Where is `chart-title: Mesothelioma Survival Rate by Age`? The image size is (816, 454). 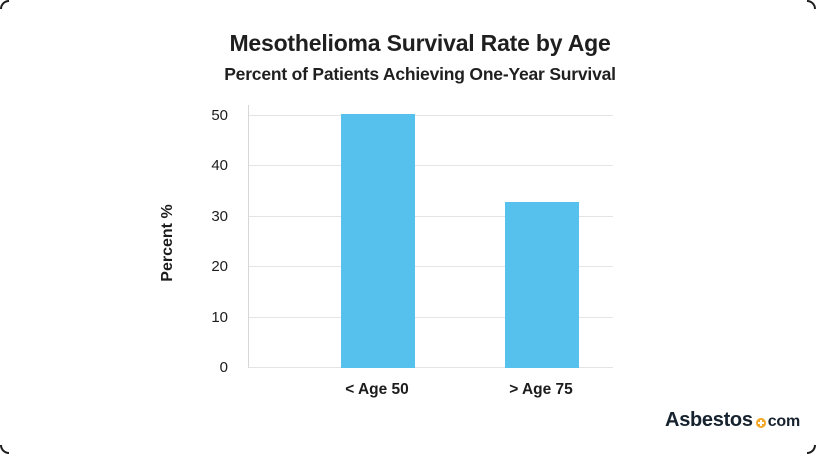
chart-title: Mesothelioma Survival Rate by Age is located at coordinates (420, 43).